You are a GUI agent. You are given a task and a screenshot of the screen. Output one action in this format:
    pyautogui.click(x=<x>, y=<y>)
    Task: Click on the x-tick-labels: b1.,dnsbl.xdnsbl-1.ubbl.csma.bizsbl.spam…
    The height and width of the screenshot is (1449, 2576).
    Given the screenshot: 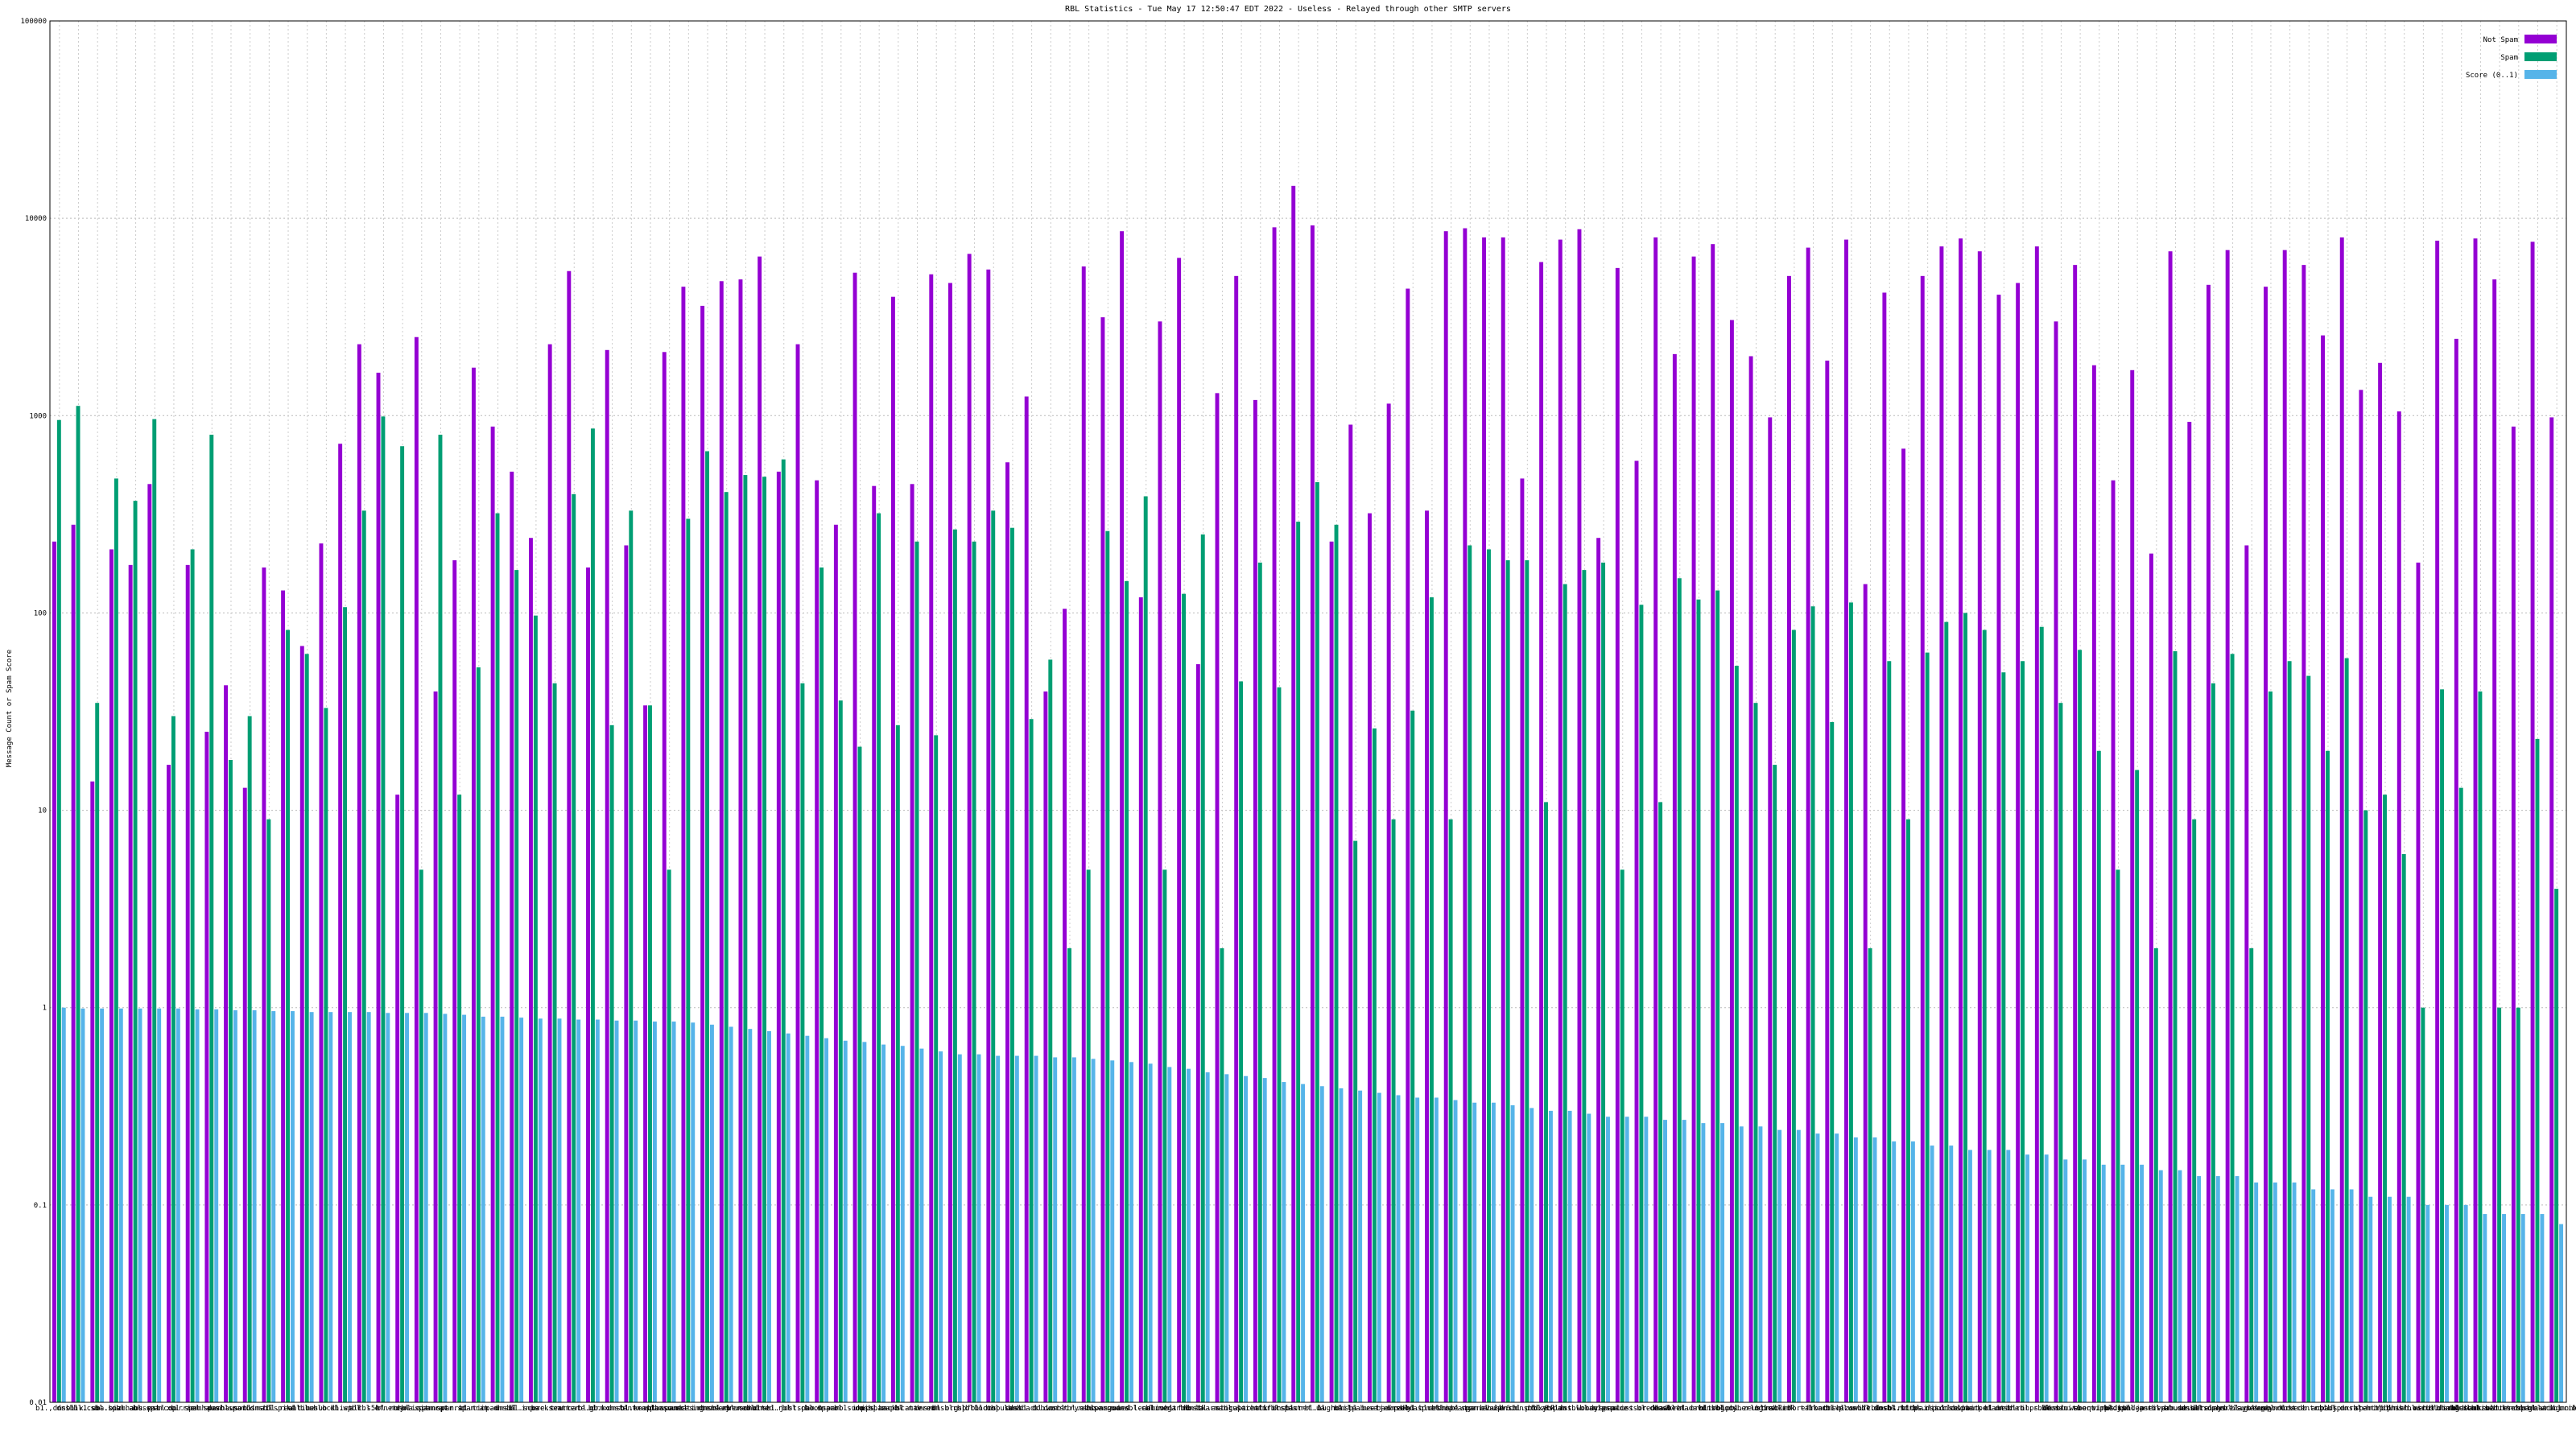 What is the action you would take?
    pyautogui.click(x=1305, y=1409)
    